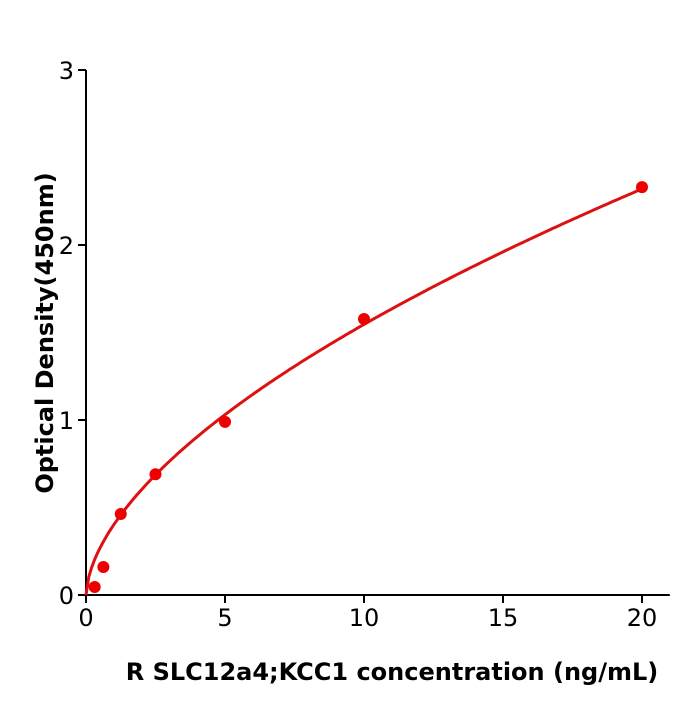 Image resolution: width=700 pixels, height=704 pixels. I want to click on x-tick-label: 0, so click(85, 618).